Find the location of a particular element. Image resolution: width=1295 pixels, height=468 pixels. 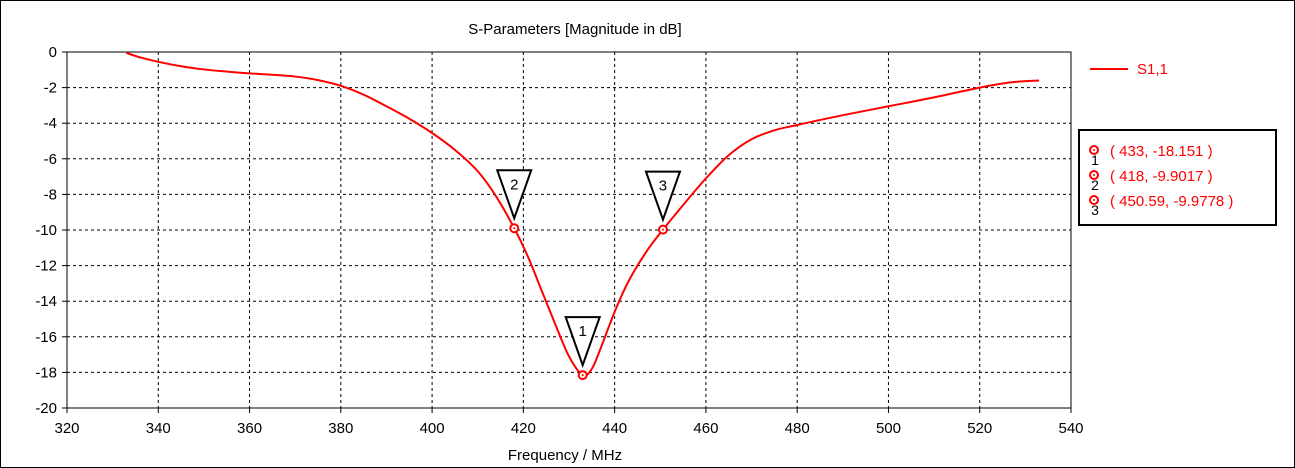

y-tick-label: -2 is located at coordinates (50, 88).